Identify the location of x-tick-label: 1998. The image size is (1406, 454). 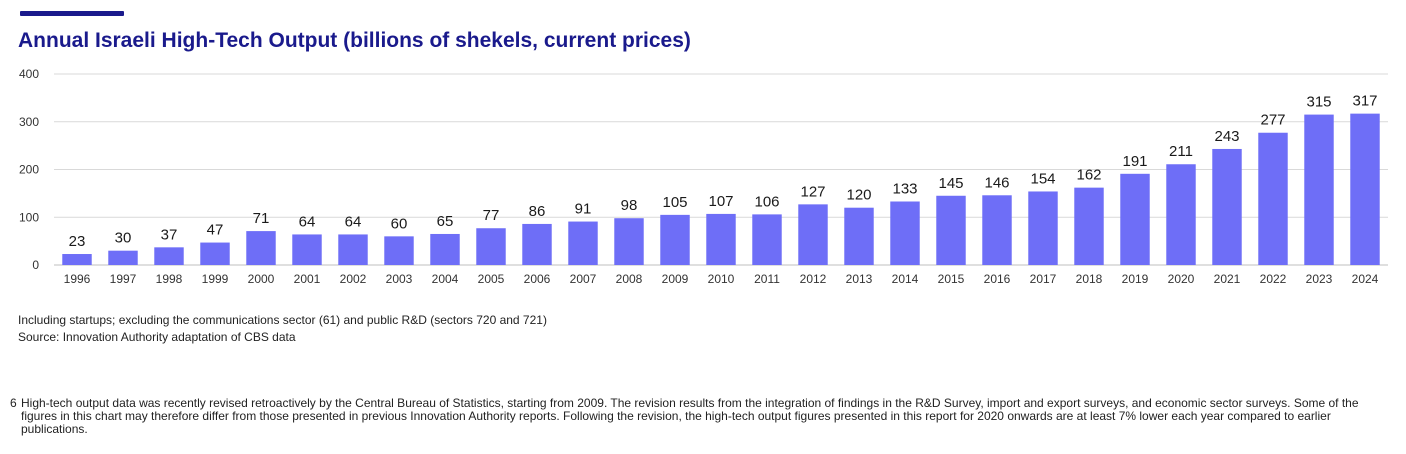
(169, 279).